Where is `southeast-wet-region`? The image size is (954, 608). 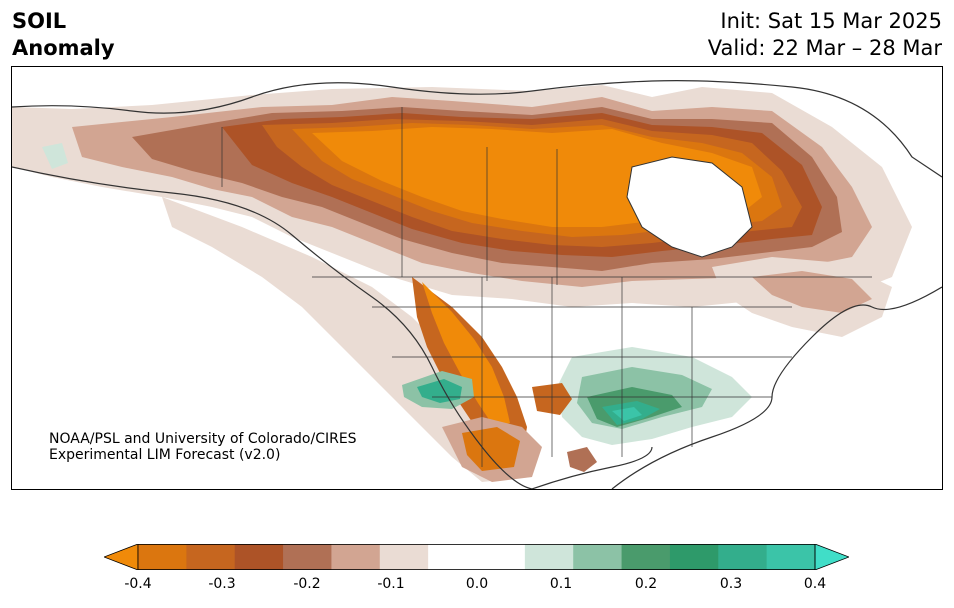
southeast-wet-region is located at coordinates (654, 396).